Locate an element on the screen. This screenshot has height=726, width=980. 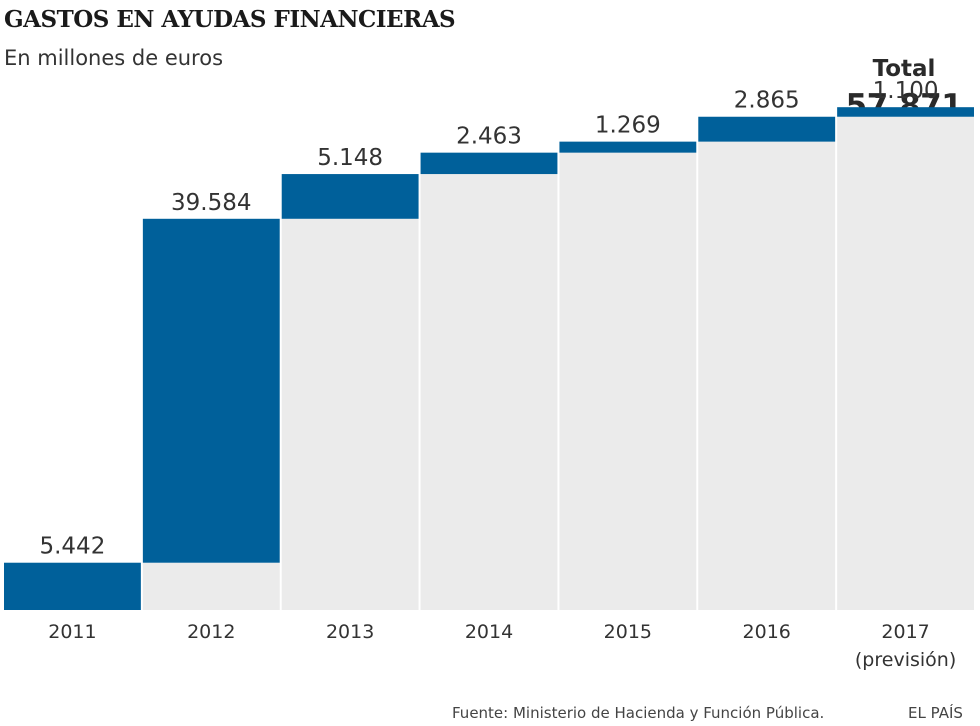
increment-bar-2015 is located at coordinates (628, 147).